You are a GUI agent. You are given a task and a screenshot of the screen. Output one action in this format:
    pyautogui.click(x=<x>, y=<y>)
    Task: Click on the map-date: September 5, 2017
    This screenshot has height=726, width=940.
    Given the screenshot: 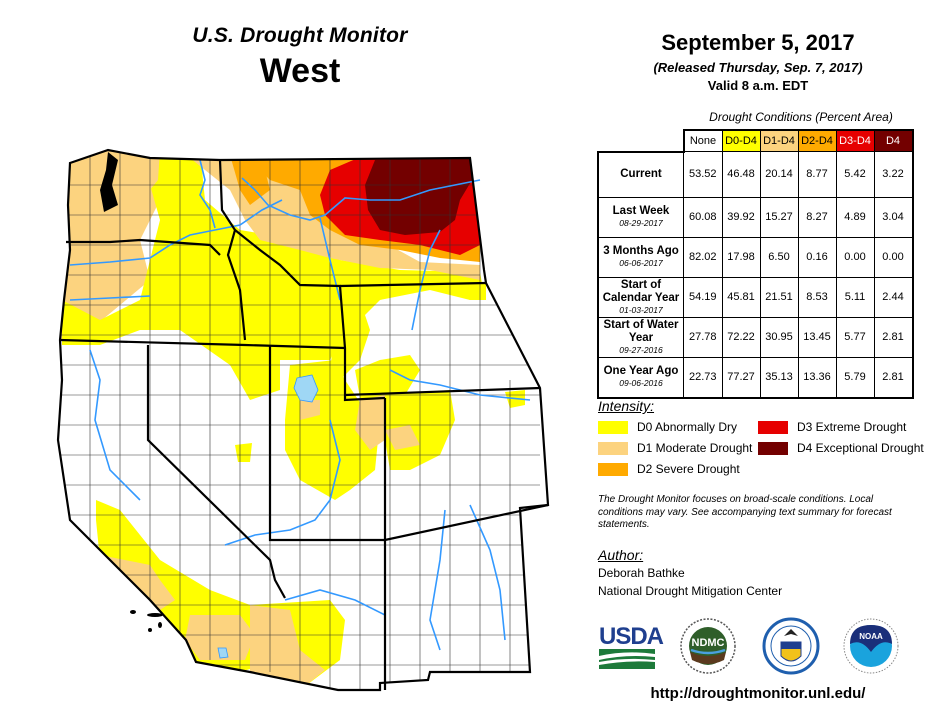 What is the action you would take?
    pyautogui.click(x=758, y=42)
    